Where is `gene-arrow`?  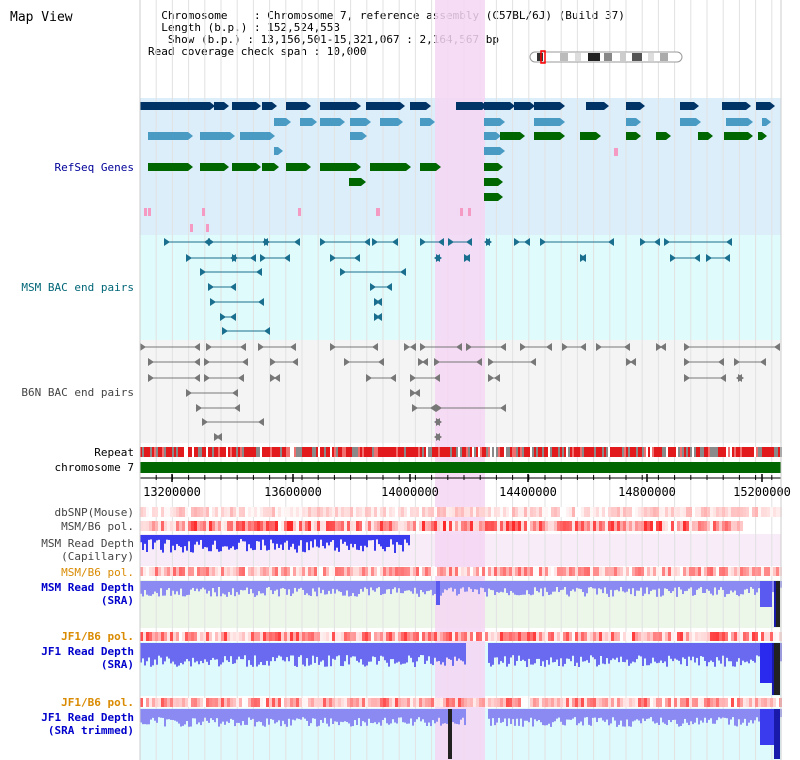
gene-arrow is located at coordinates (438, 167).